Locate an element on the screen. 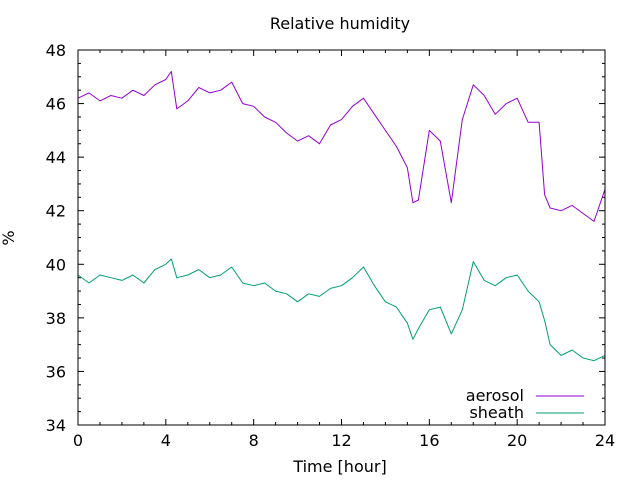 This screenshot has height=480, width=640. x-axis-label: Time [hour] is located at coordinates (339, 466).